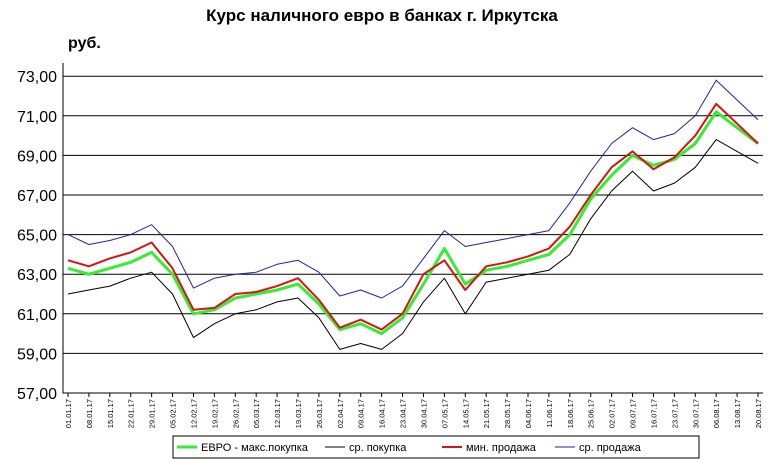 The width and height of the screenshot is (769, 462). What do you see at coordinates (37, 77) in the screenshot?
I see `y-tick-label: 73,00` at bounding box center [37, 77].